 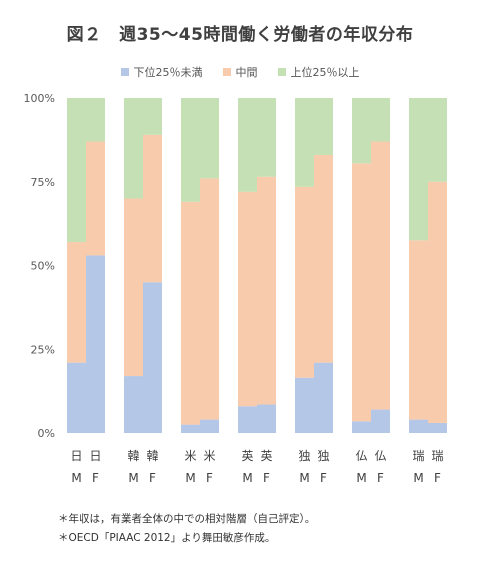 I want to click on y-tick-label: 0%, so click(x=46, y=433).